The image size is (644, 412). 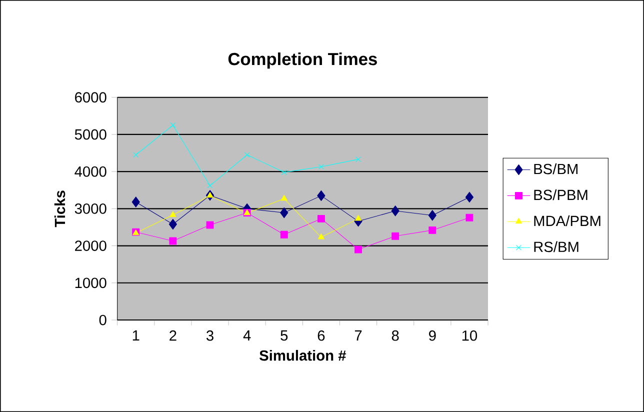 I want to click on chart-title: Completion Times, so click(x=302, y=60).